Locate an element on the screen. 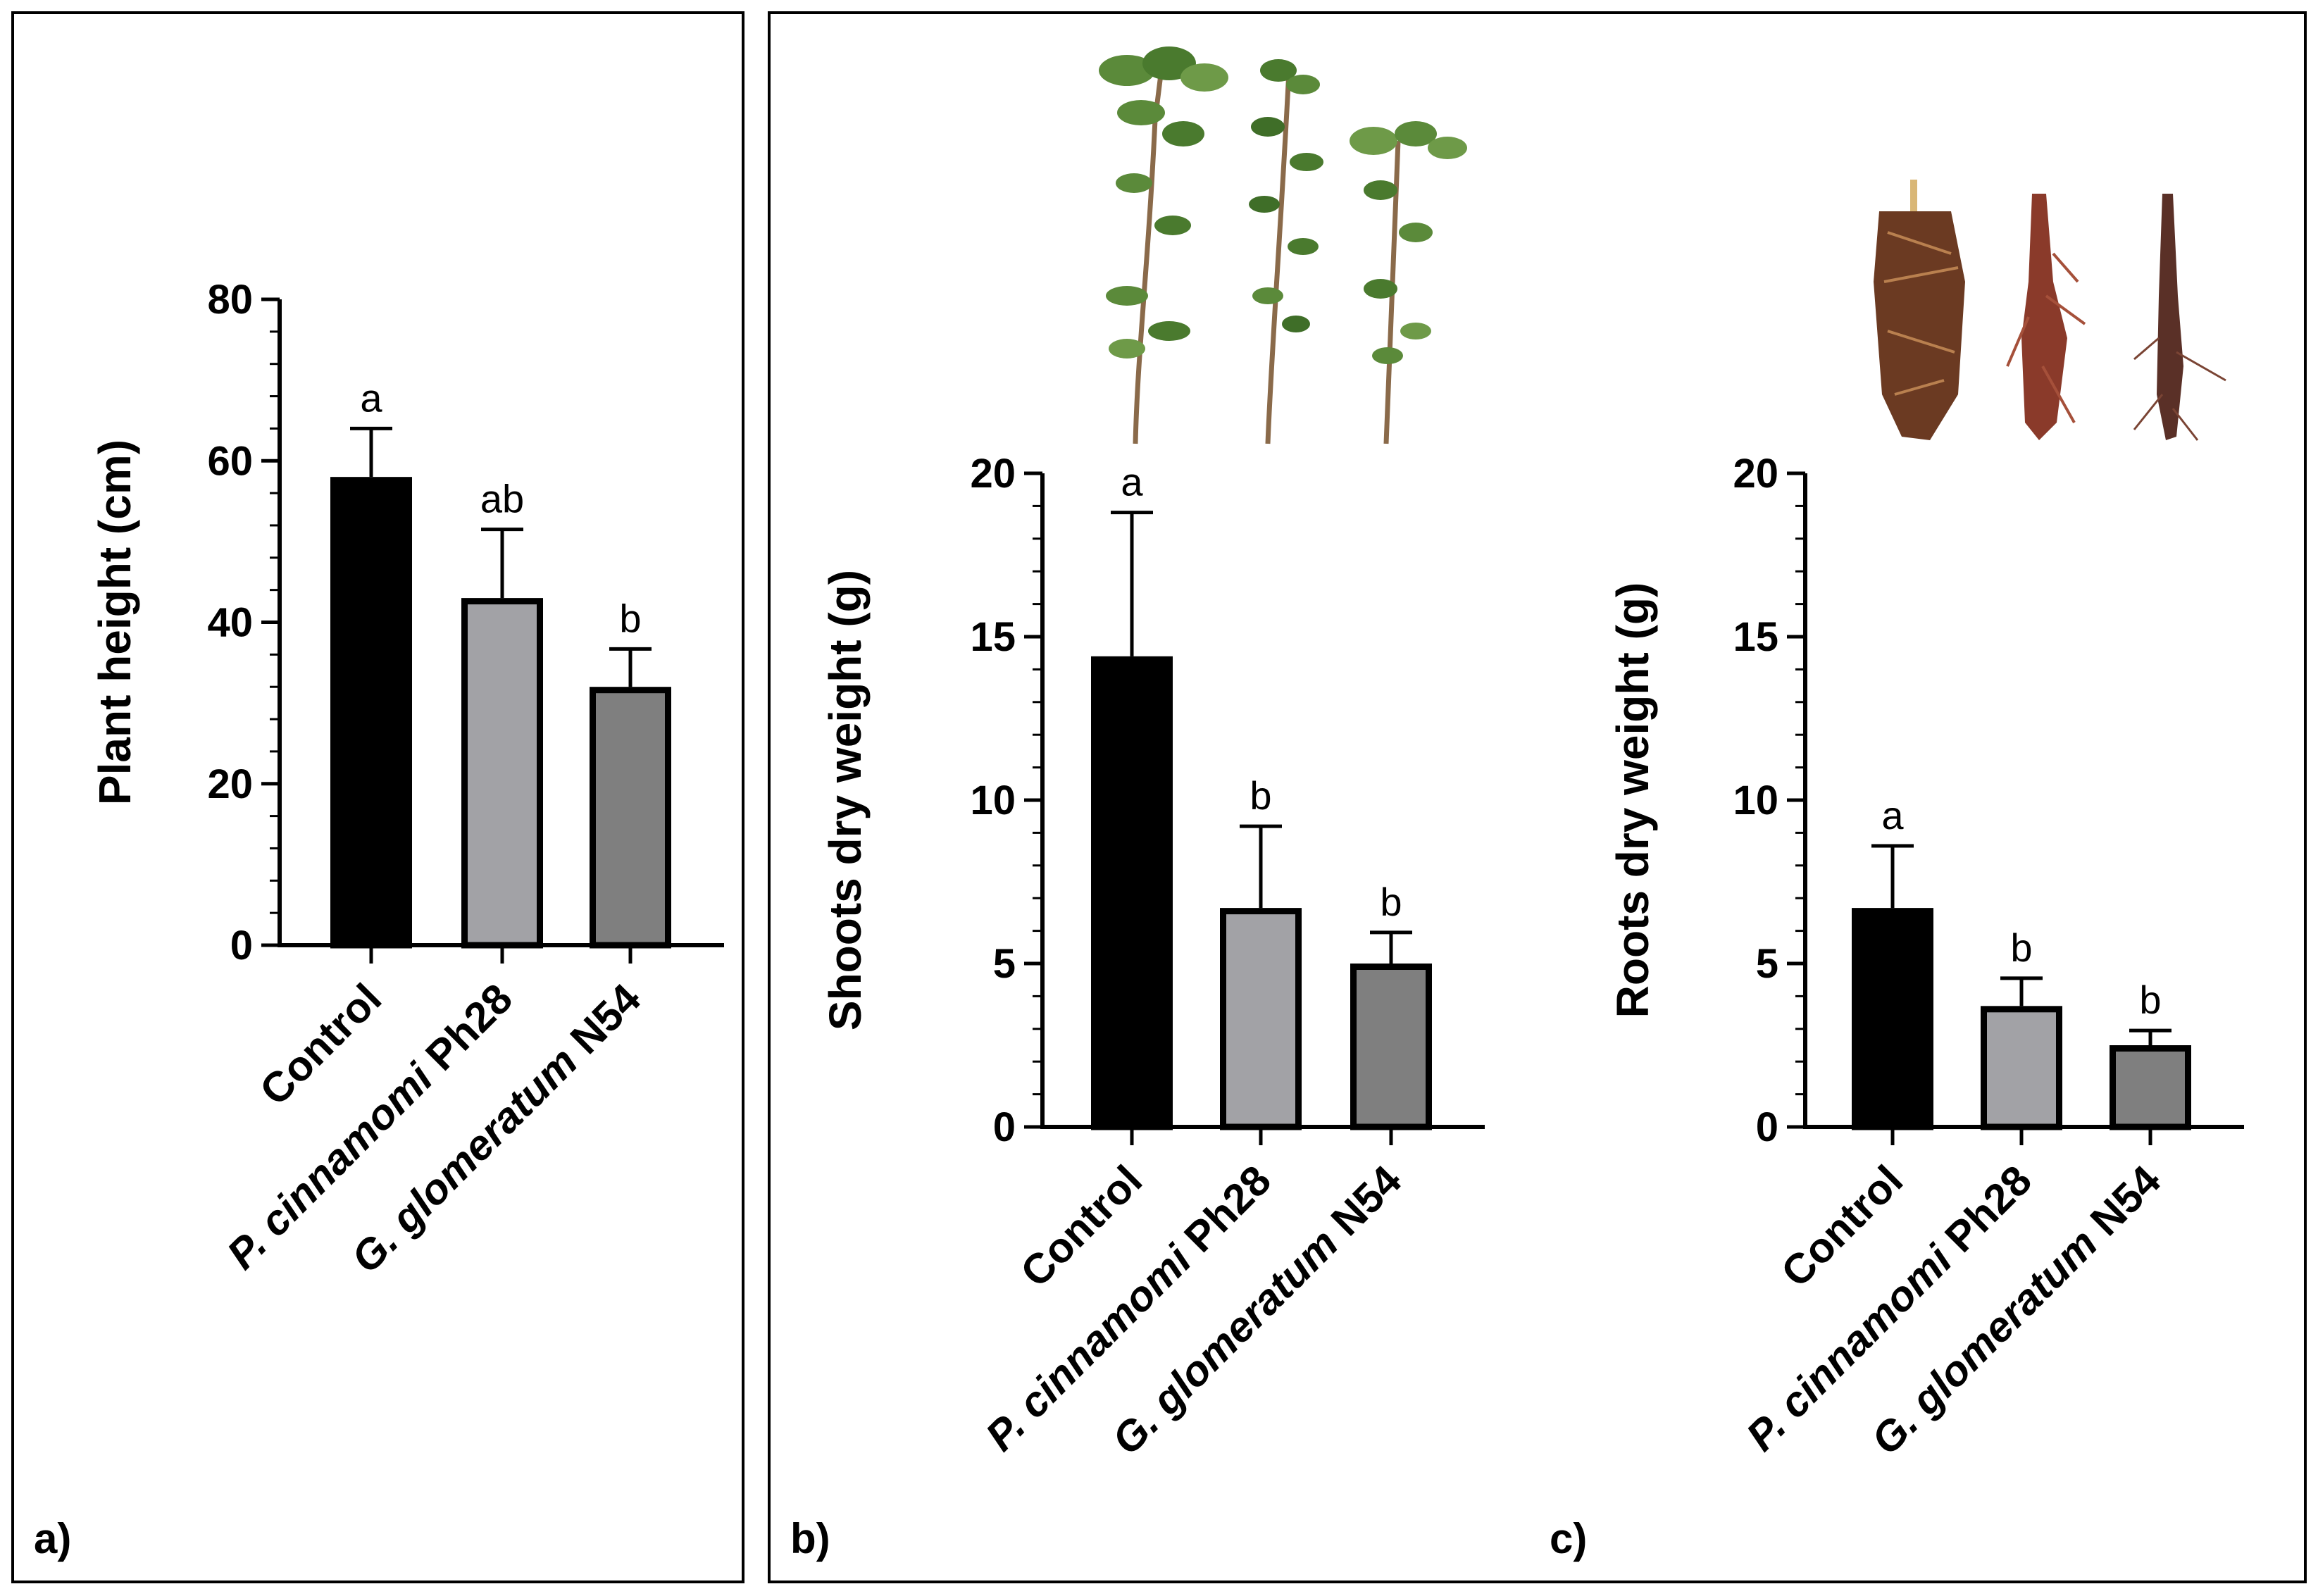 The height and width of the screenshot is (1596, 2318). y-axis-title: Plant height (cm) is located at coordinates (114, 622).